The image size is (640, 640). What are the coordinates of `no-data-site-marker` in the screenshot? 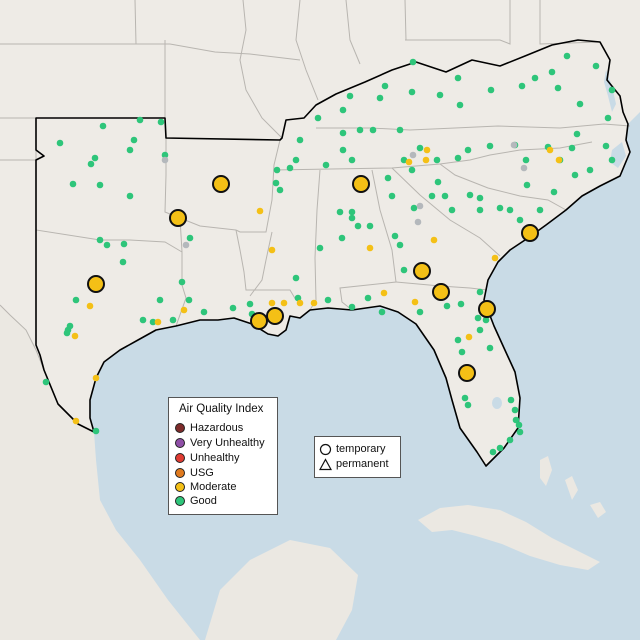 It's located at (514, 145).